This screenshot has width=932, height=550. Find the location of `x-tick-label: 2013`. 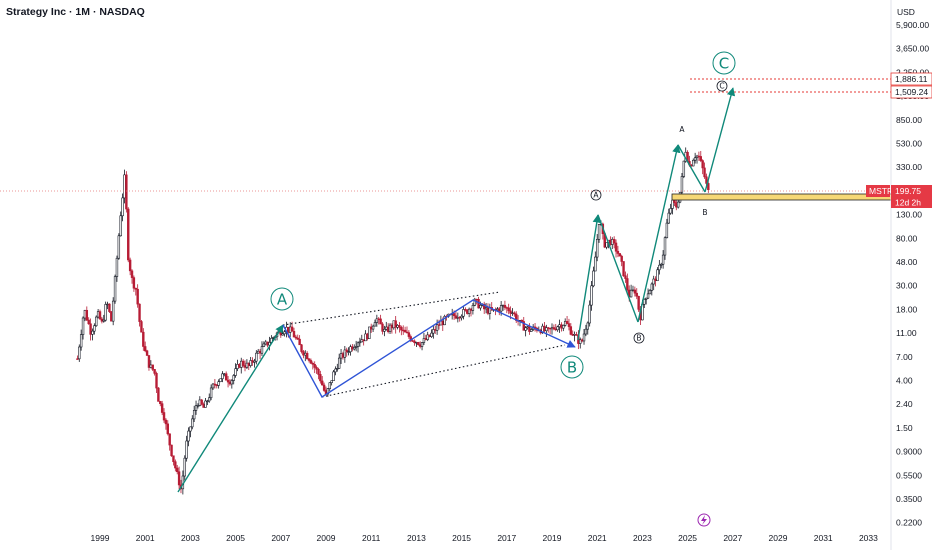

x-tick-label: 2013 is located at coordinates (416, 538).